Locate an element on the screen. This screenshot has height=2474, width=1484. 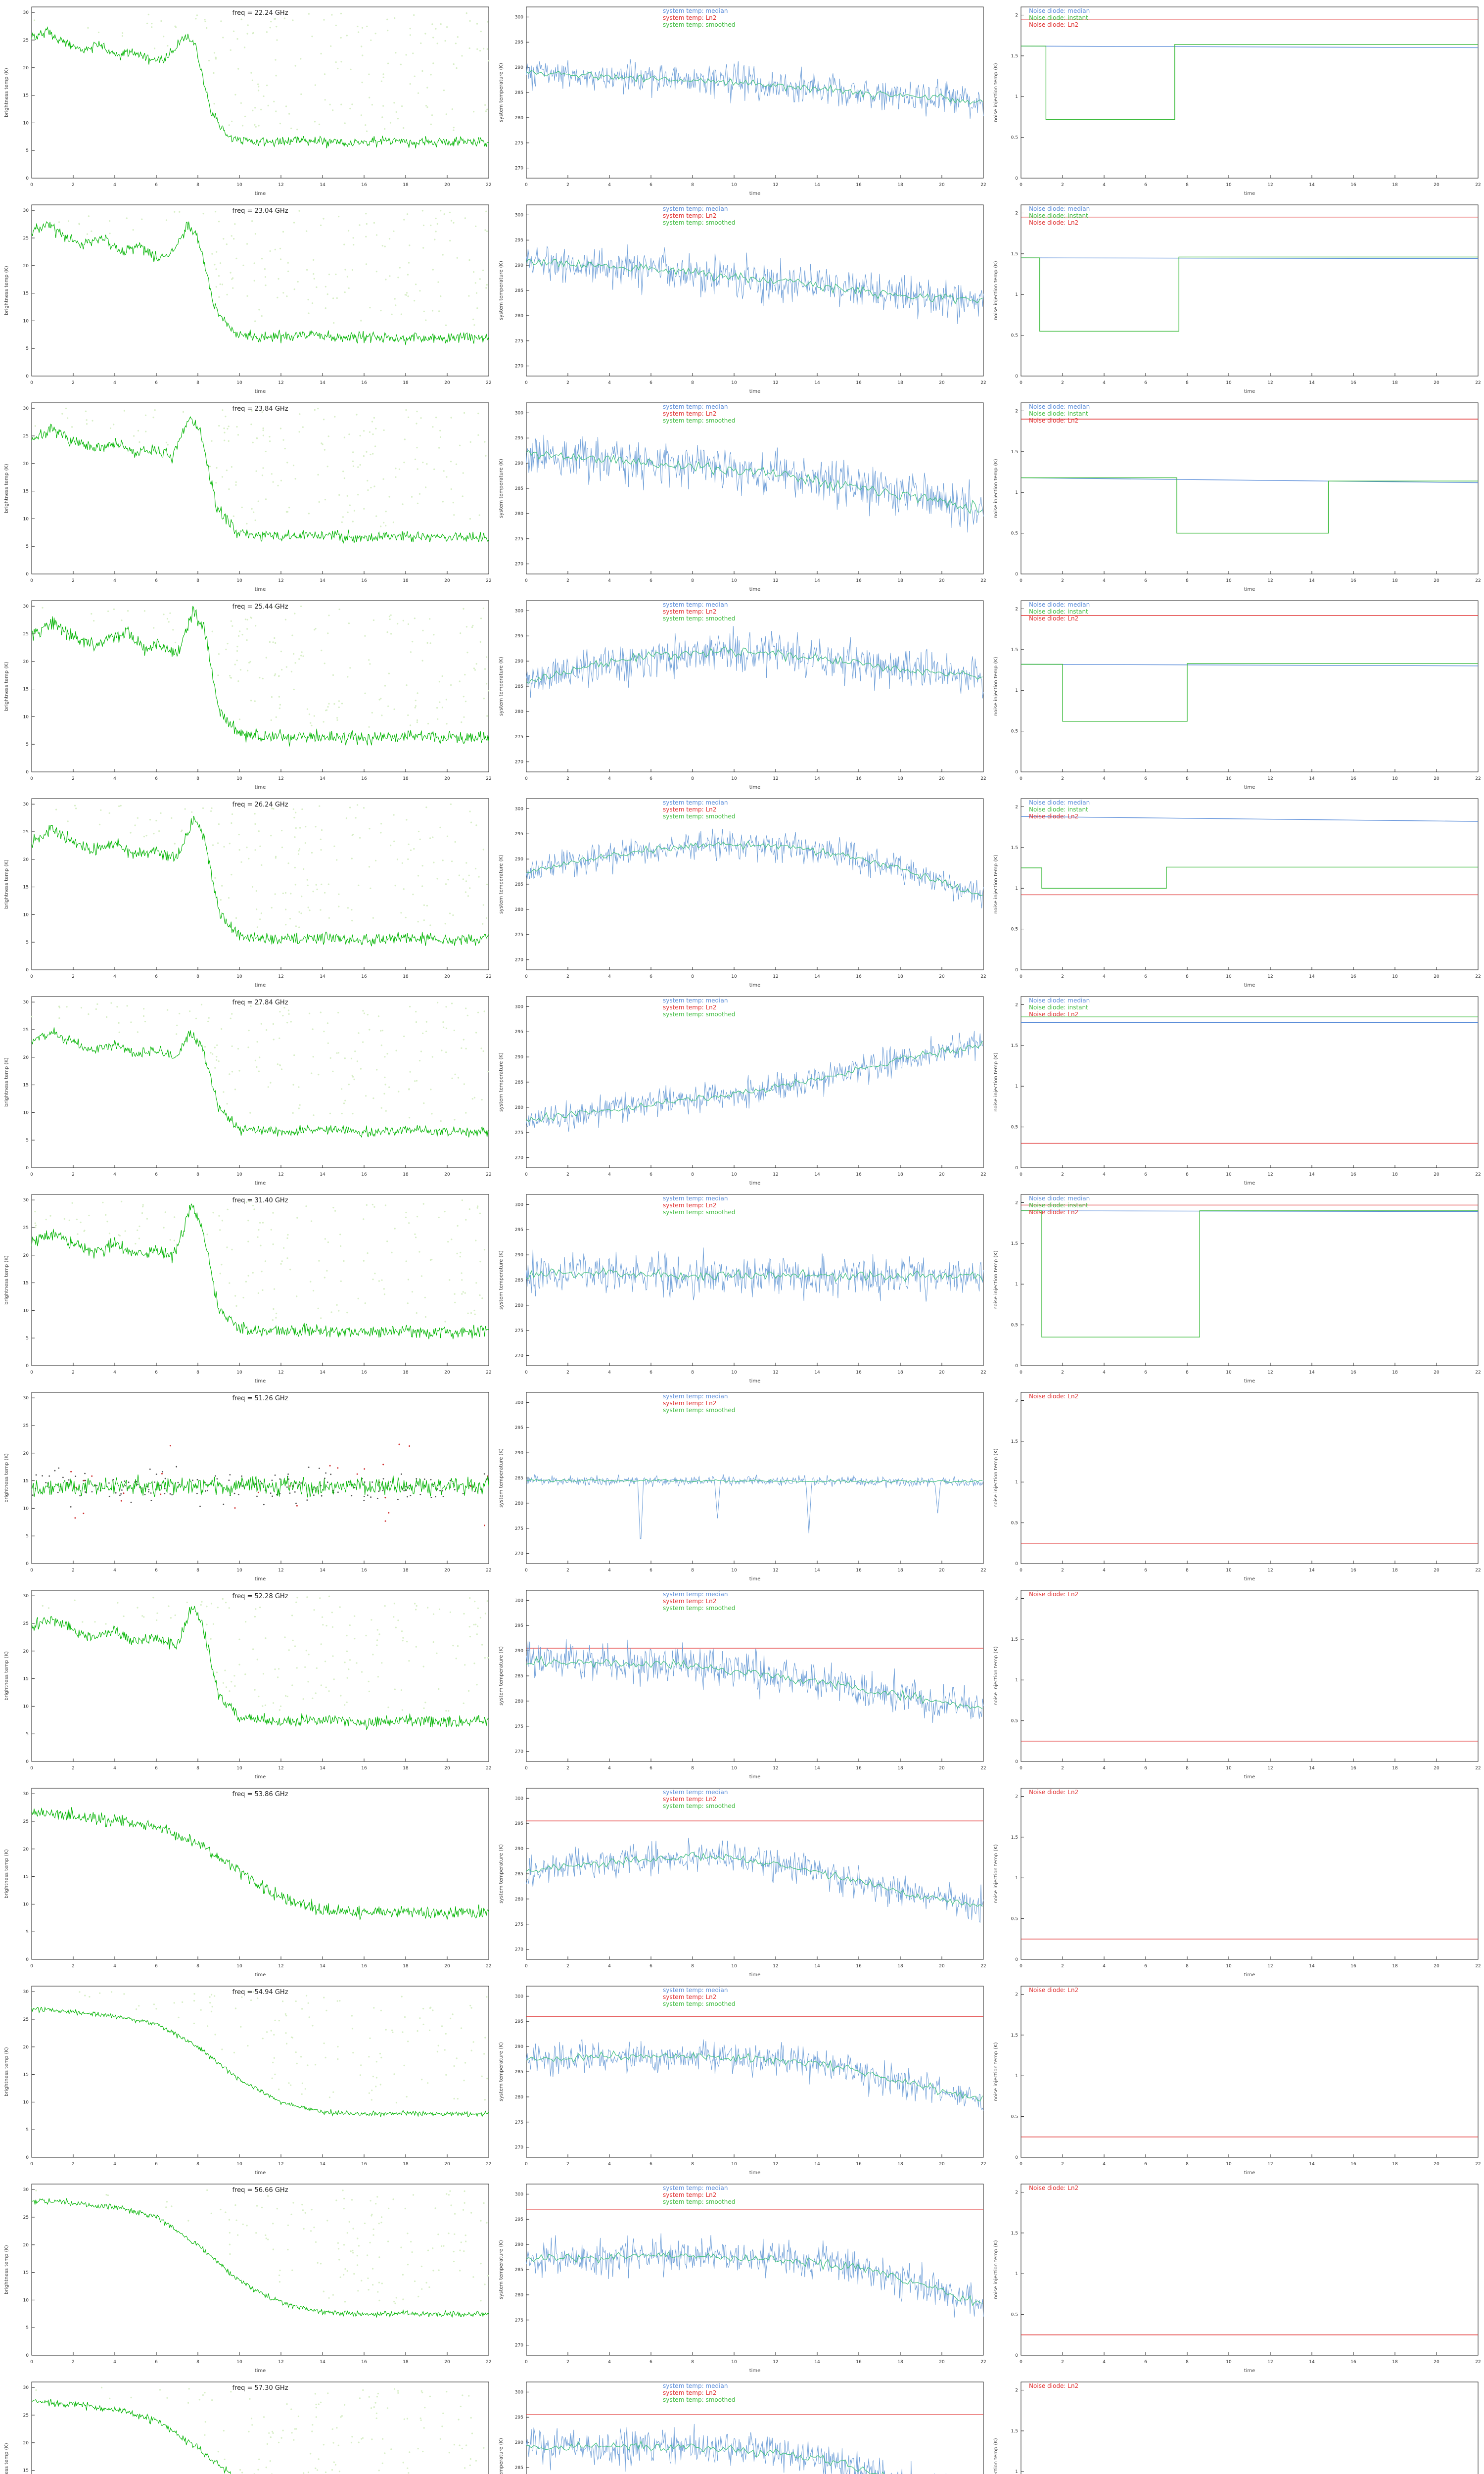
y-tick-label: 275 is located at coordinates (519, 738).